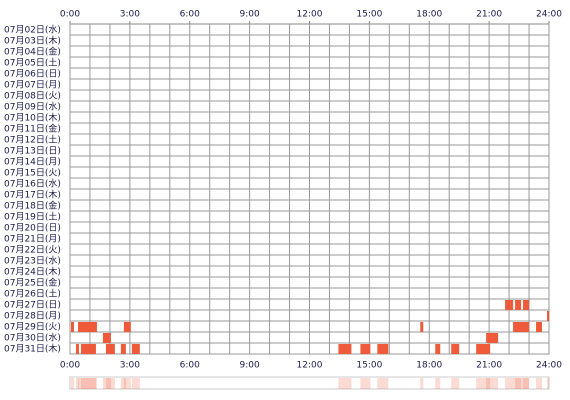  I want to click on row-label: 07月20日(日), so click(32, 228).